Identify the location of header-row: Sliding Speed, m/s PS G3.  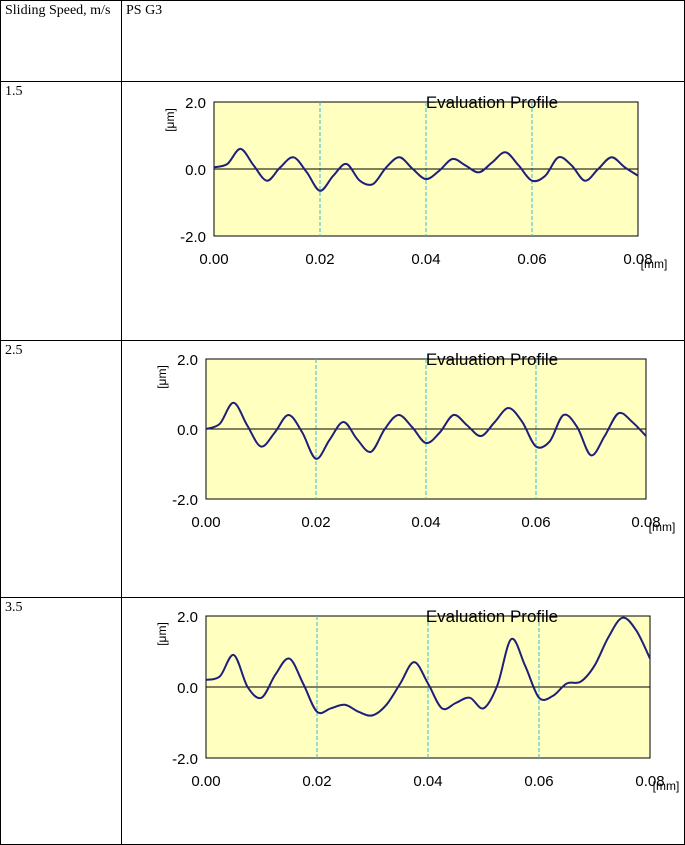
(342, 41).